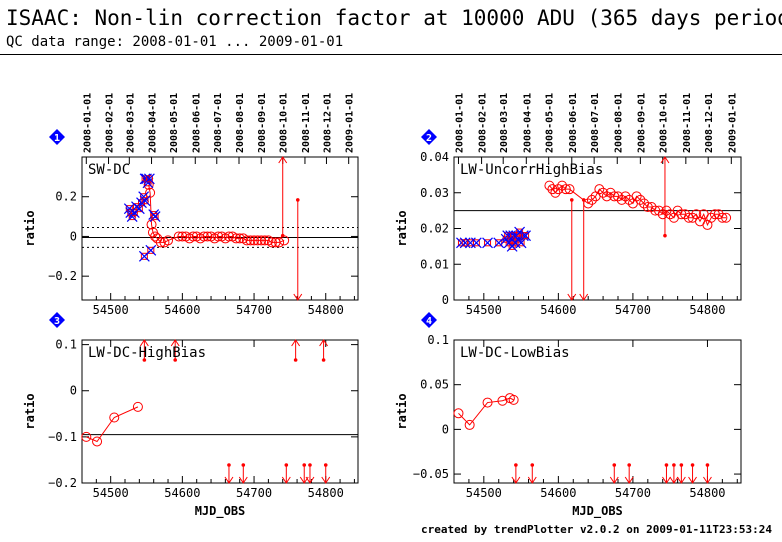  What do you see at coordinates (429, 138) in the screenshot?
I see `panel-number: 2` at bounding box center [429, 138].